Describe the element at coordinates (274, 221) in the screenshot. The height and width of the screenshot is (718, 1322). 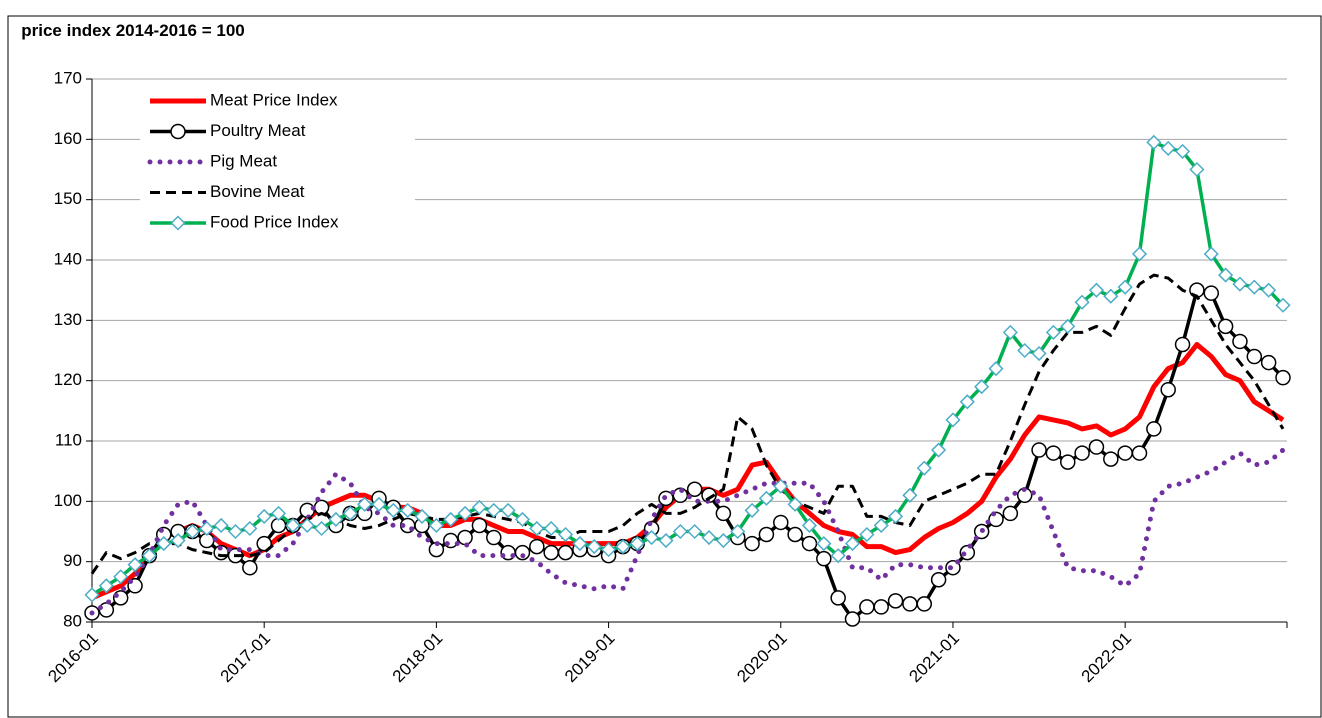
I see `legend-label: Food Price Index` at that location.